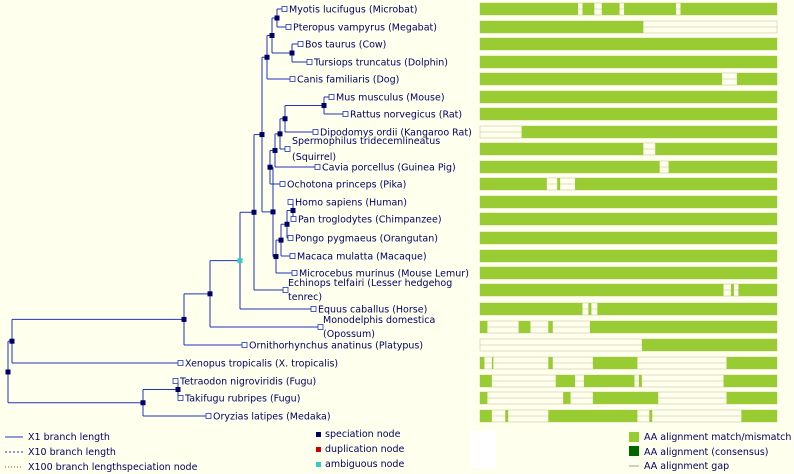 Image resolution: width=794 pixels, height=474 pixels. I want to click on ambiguous-node, so click(240, 261).